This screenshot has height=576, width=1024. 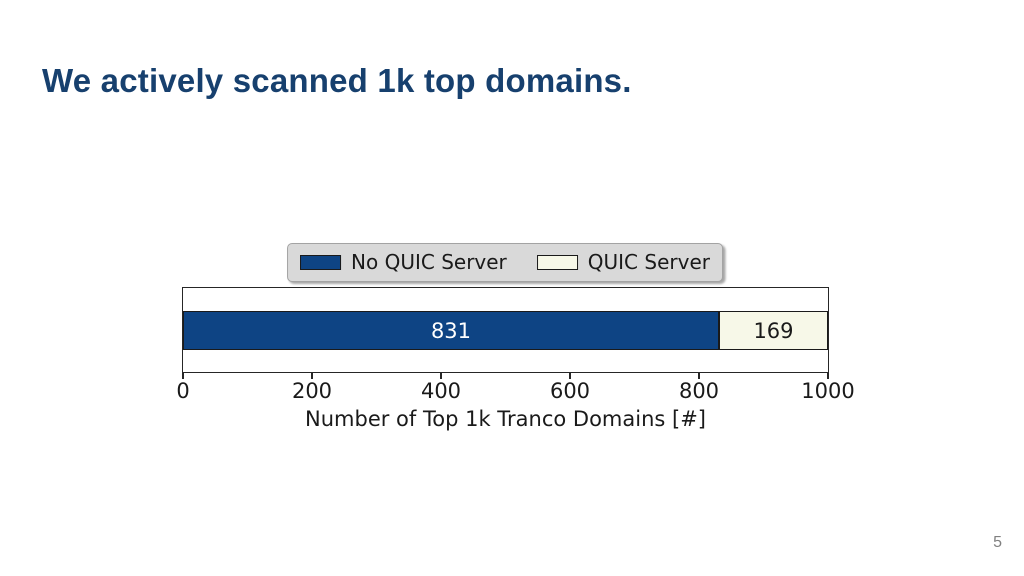 I want to click on x-tick-label: 400, so click(x=441, y=391).